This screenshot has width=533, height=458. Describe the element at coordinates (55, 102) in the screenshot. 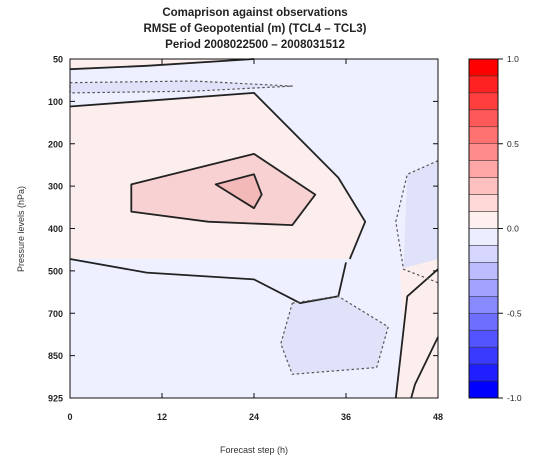

I see `y-tick-label-1: 100` at that location.